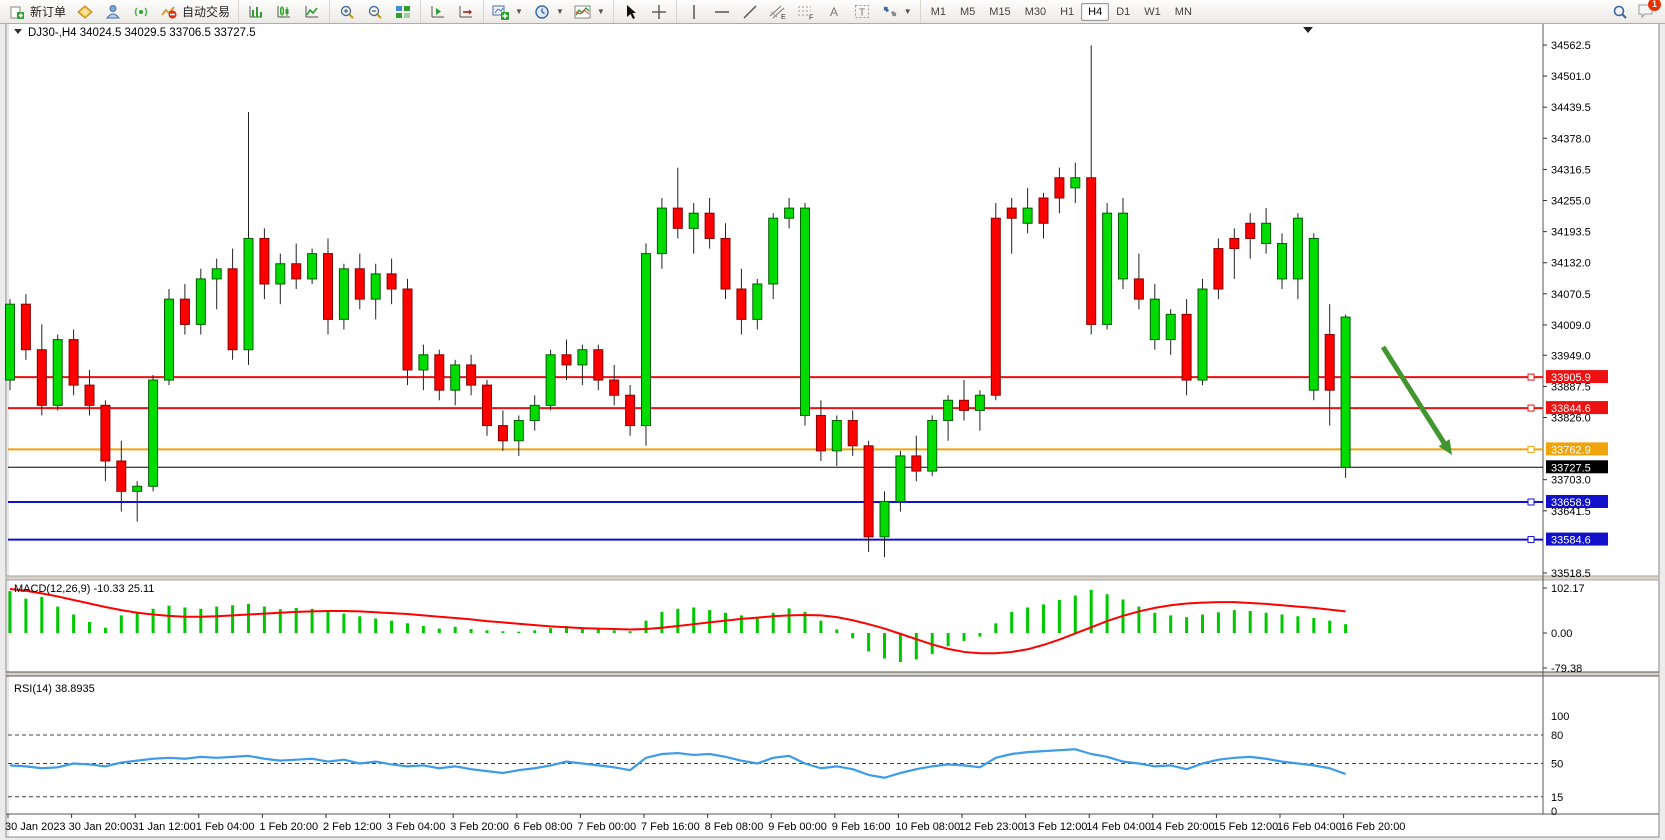 This screenshot has width=1665, height=840. What do you see at coordinates (778, 12) in the screenshot?
I see `channel-button: E` at bounding box center [778, 12].